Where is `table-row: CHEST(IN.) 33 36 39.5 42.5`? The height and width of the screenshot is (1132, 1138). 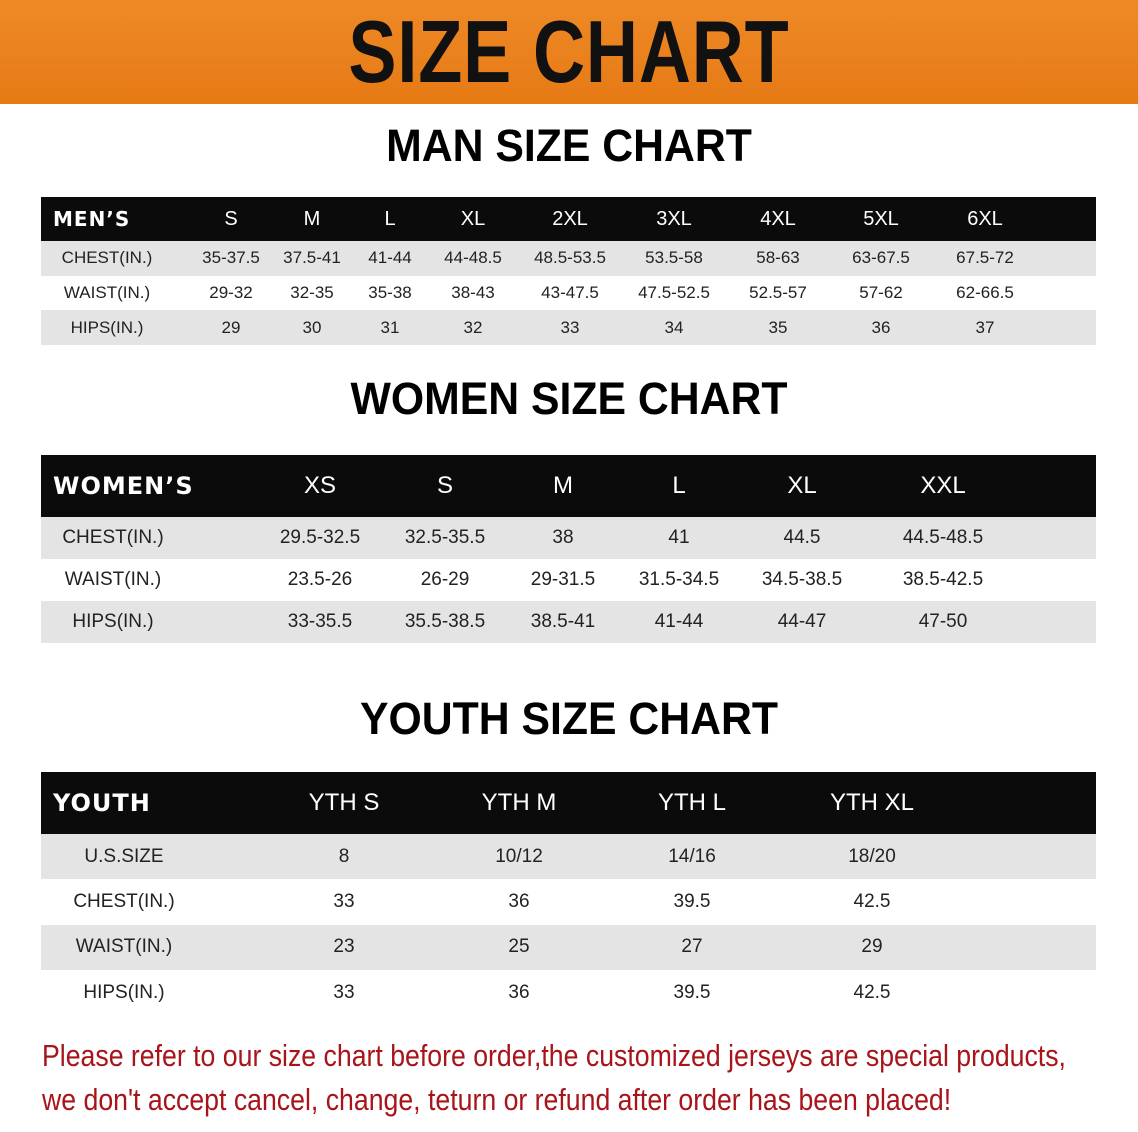
table-row: CHEST(IN.) 33 36 39.5 42.5 is located at coordinates (568, 902).